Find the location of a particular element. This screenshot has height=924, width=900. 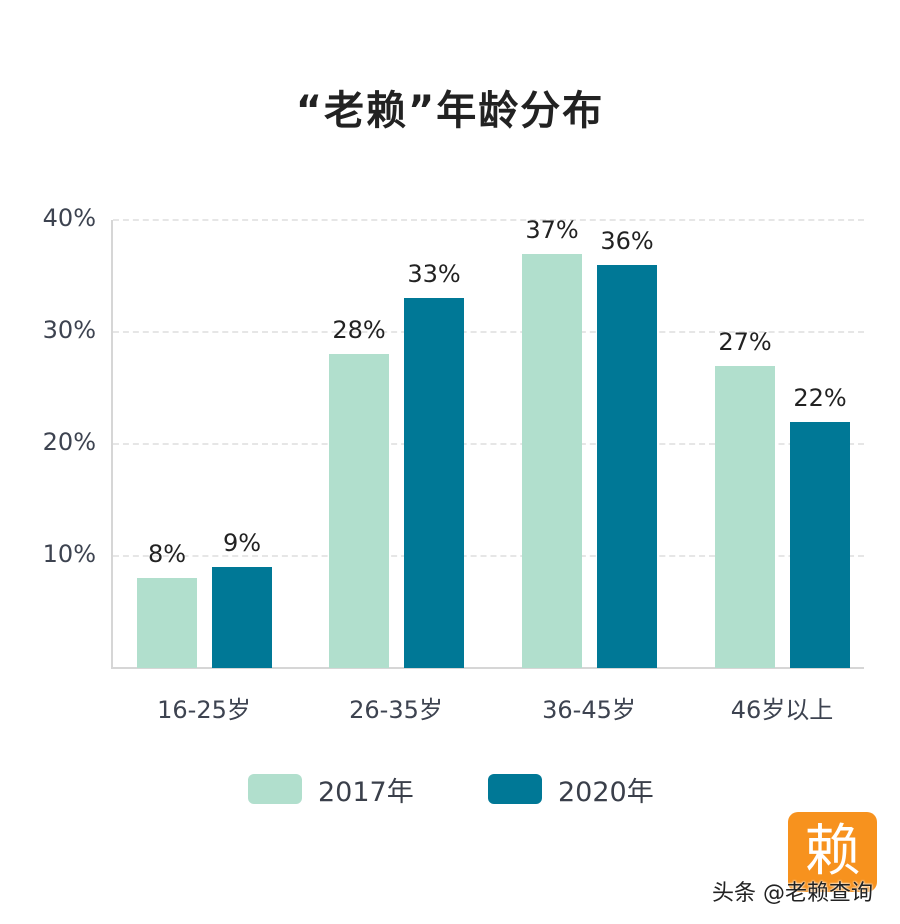

x-tick-label: 26-35岁 is located at coordinates (396, 710).